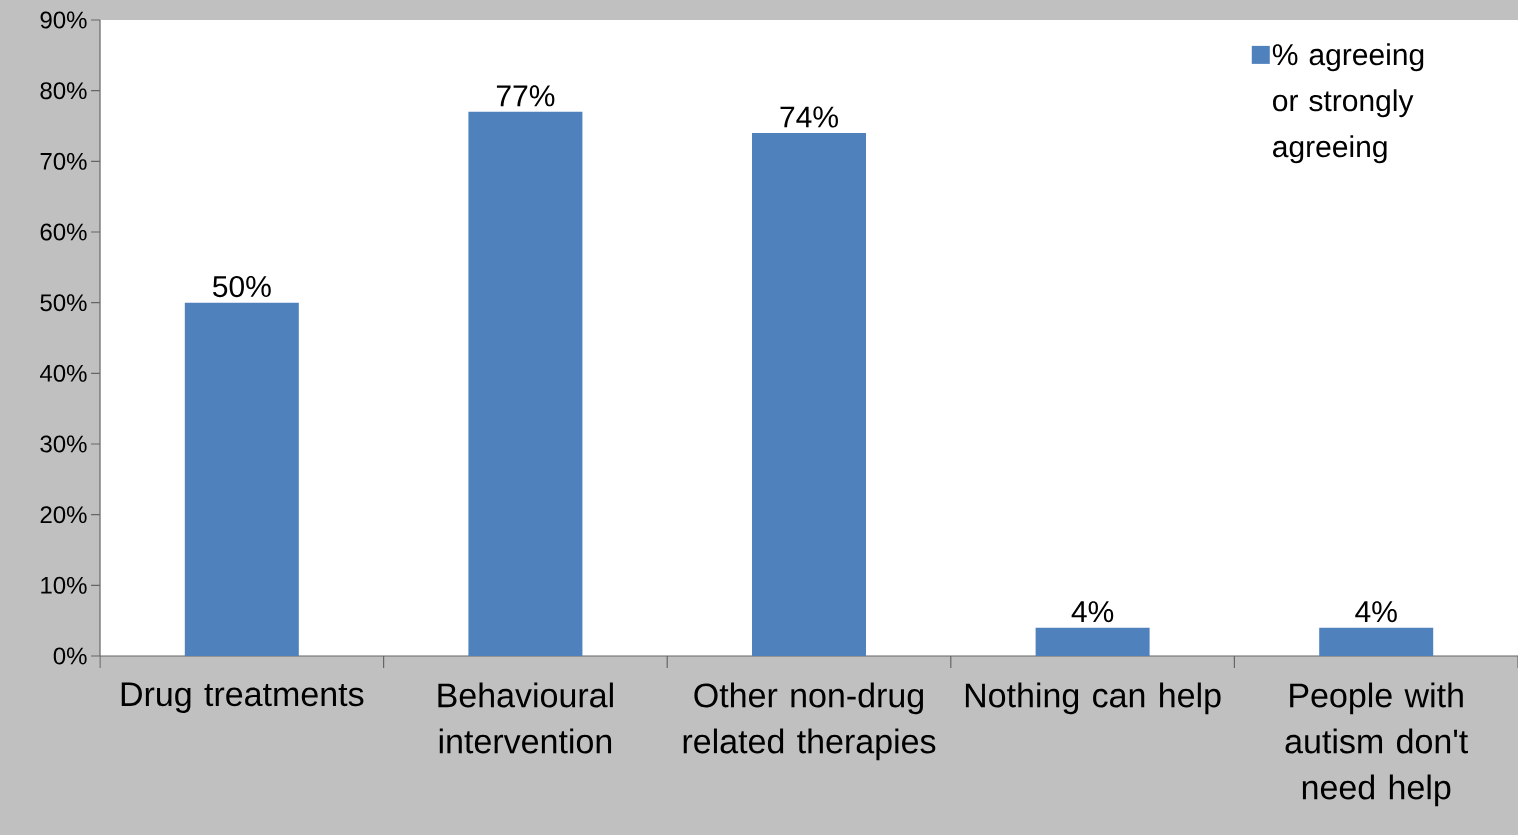  I want to click on y-tick-label: 50%, so click(63, 303).